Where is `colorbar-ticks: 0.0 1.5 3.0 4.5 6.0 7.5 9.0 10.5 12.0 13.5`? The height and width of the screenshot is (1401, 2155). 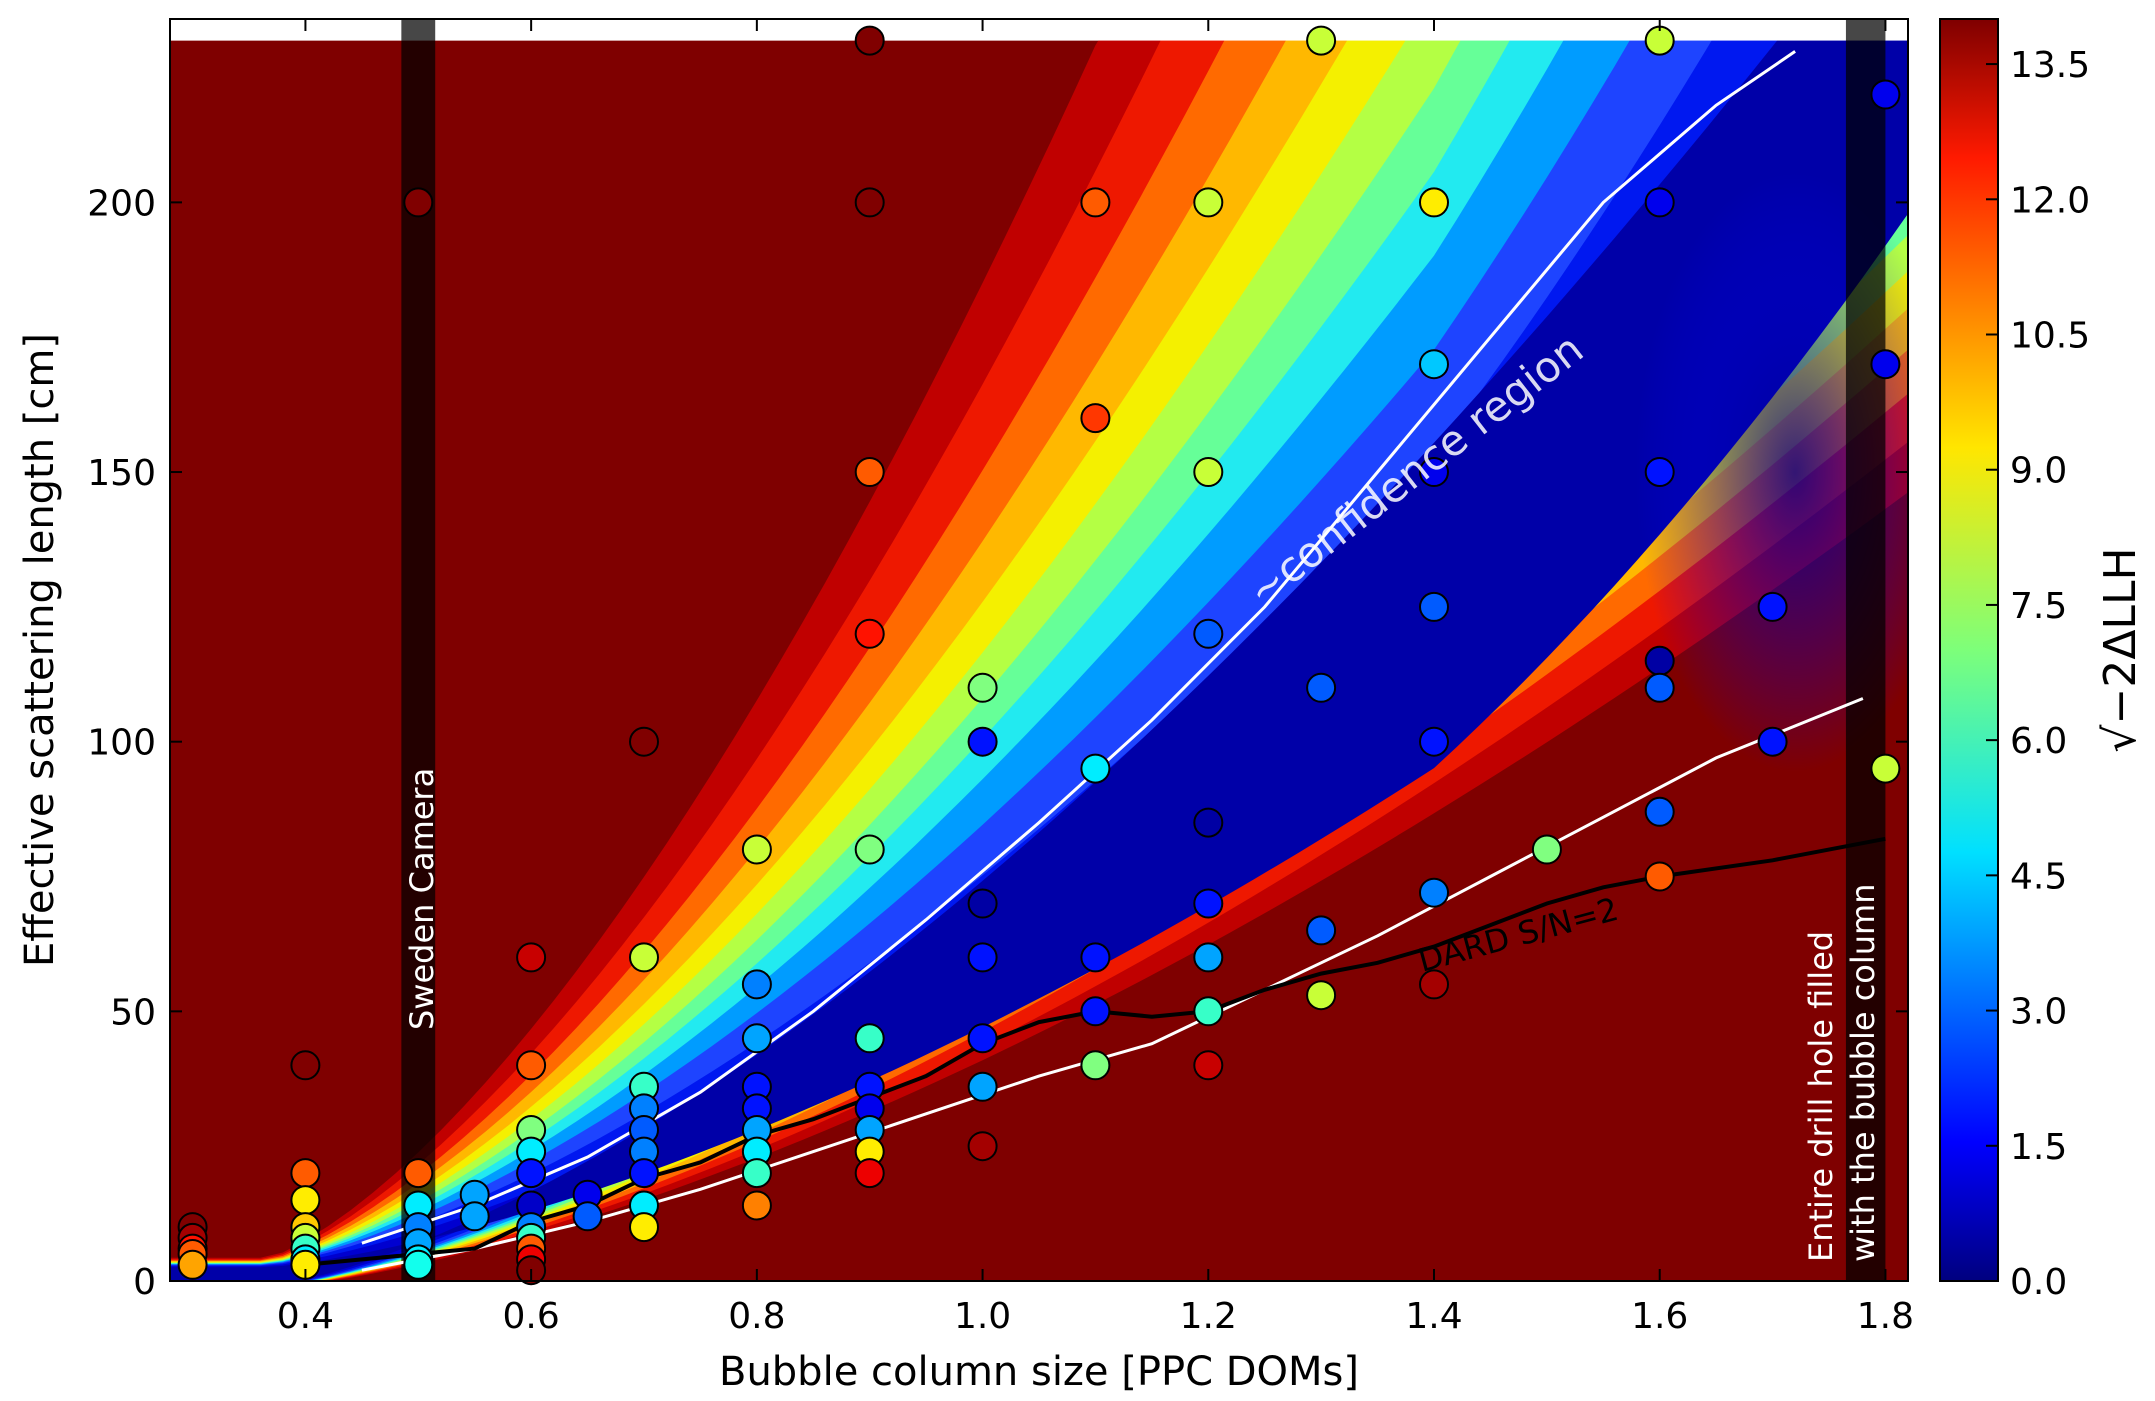
colorbar-ticks: 0.0 1.5 3.0 4.5 6.0 7.5 9.0 10.5 12.0 13.5 is located at coordinates (2038, 674).